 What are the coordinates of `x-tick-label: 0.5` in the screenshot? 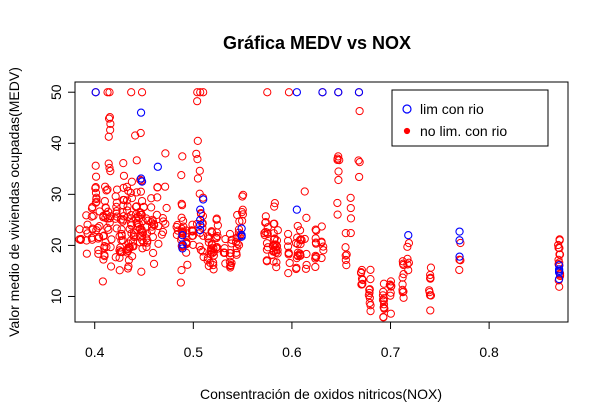 It's located at (194, 352).